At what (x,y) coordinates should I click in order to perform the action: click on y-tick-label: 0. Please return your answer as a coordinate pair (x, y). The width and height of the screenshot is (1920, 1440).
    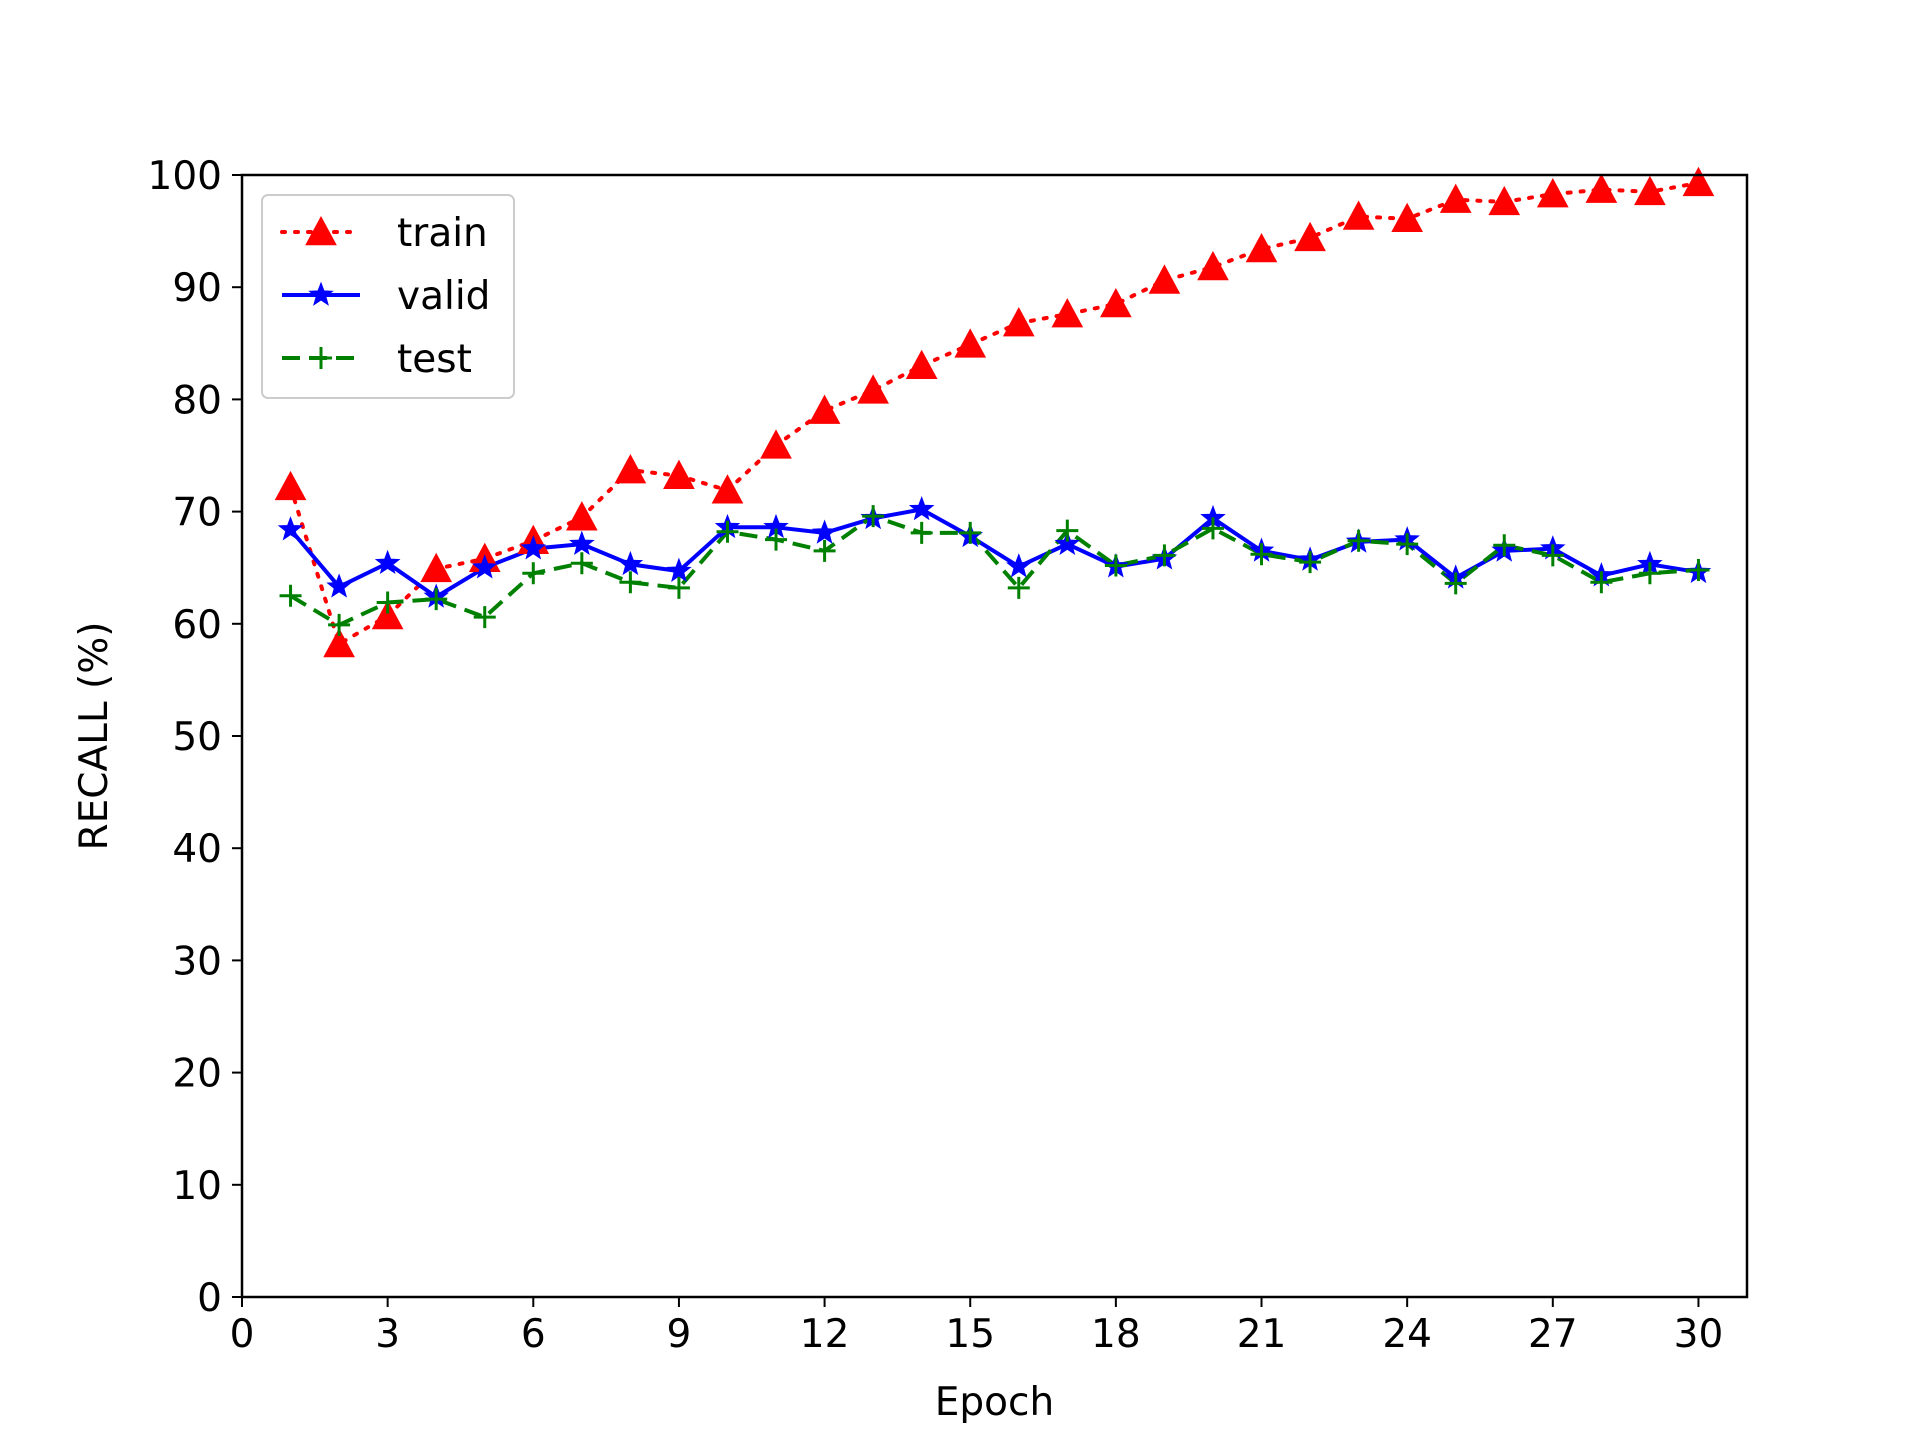
    Looking at the image, I should click on (209, 1298).